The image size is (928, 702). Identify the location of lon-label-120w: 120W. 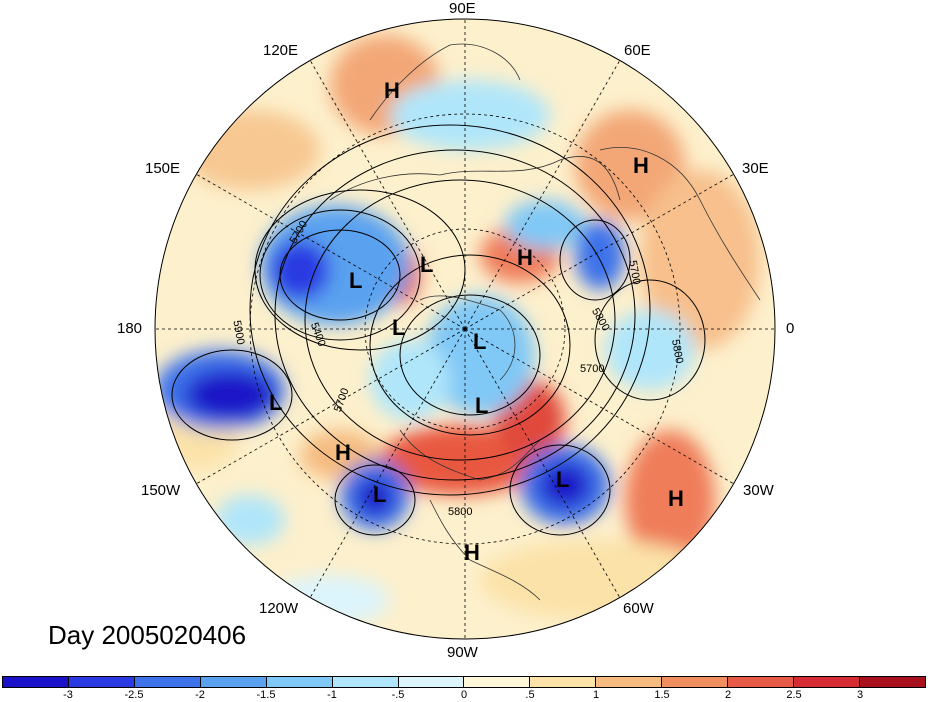
(279, 608).